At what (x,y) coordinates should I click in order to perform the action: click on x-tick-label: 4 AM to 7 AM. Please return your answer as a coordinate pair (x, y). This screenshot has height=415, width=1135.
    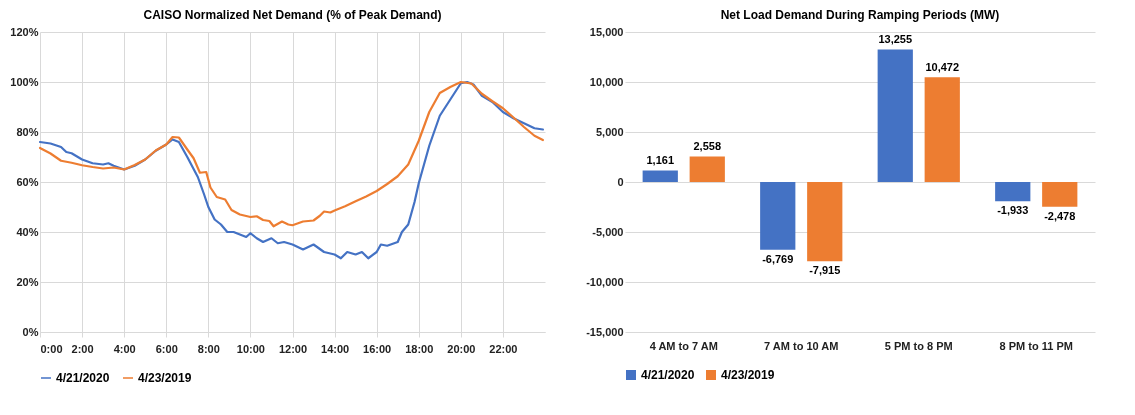
    Looking at the image, I should click on (683, 345).